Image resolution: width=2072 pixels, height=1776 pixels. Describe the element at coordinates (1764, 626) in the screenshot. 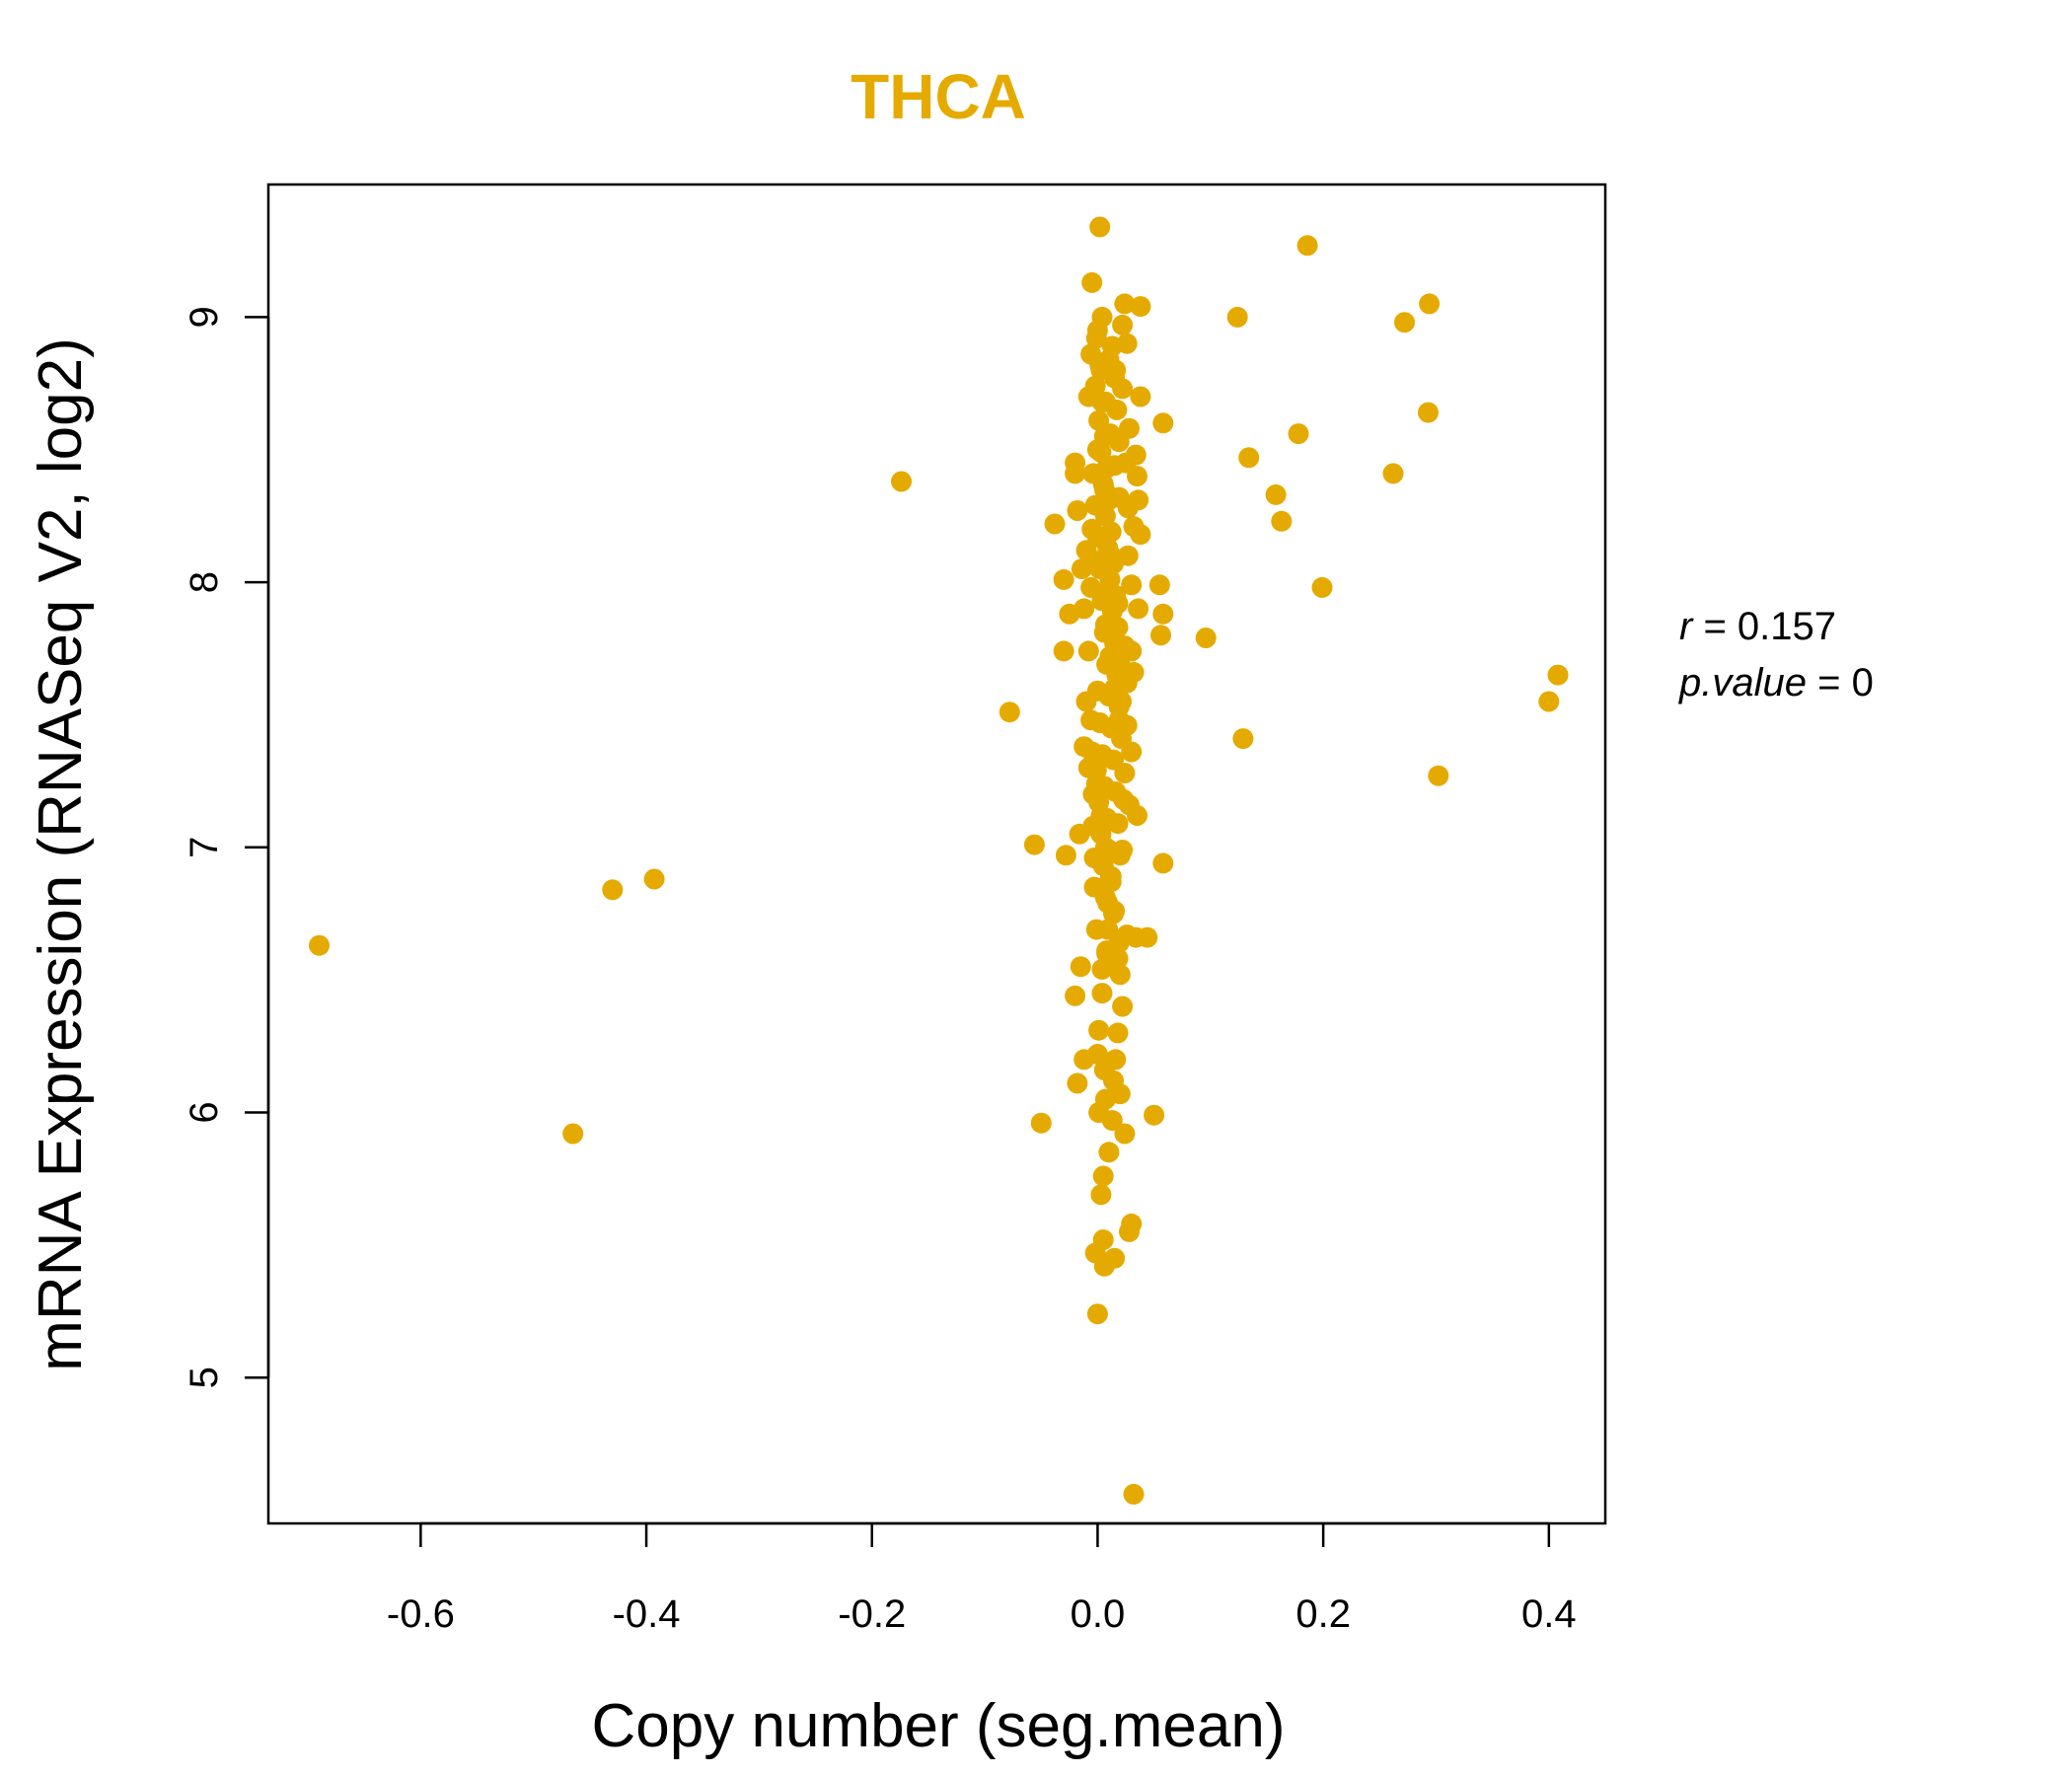

I see `r-value: = 0.157` at that location.